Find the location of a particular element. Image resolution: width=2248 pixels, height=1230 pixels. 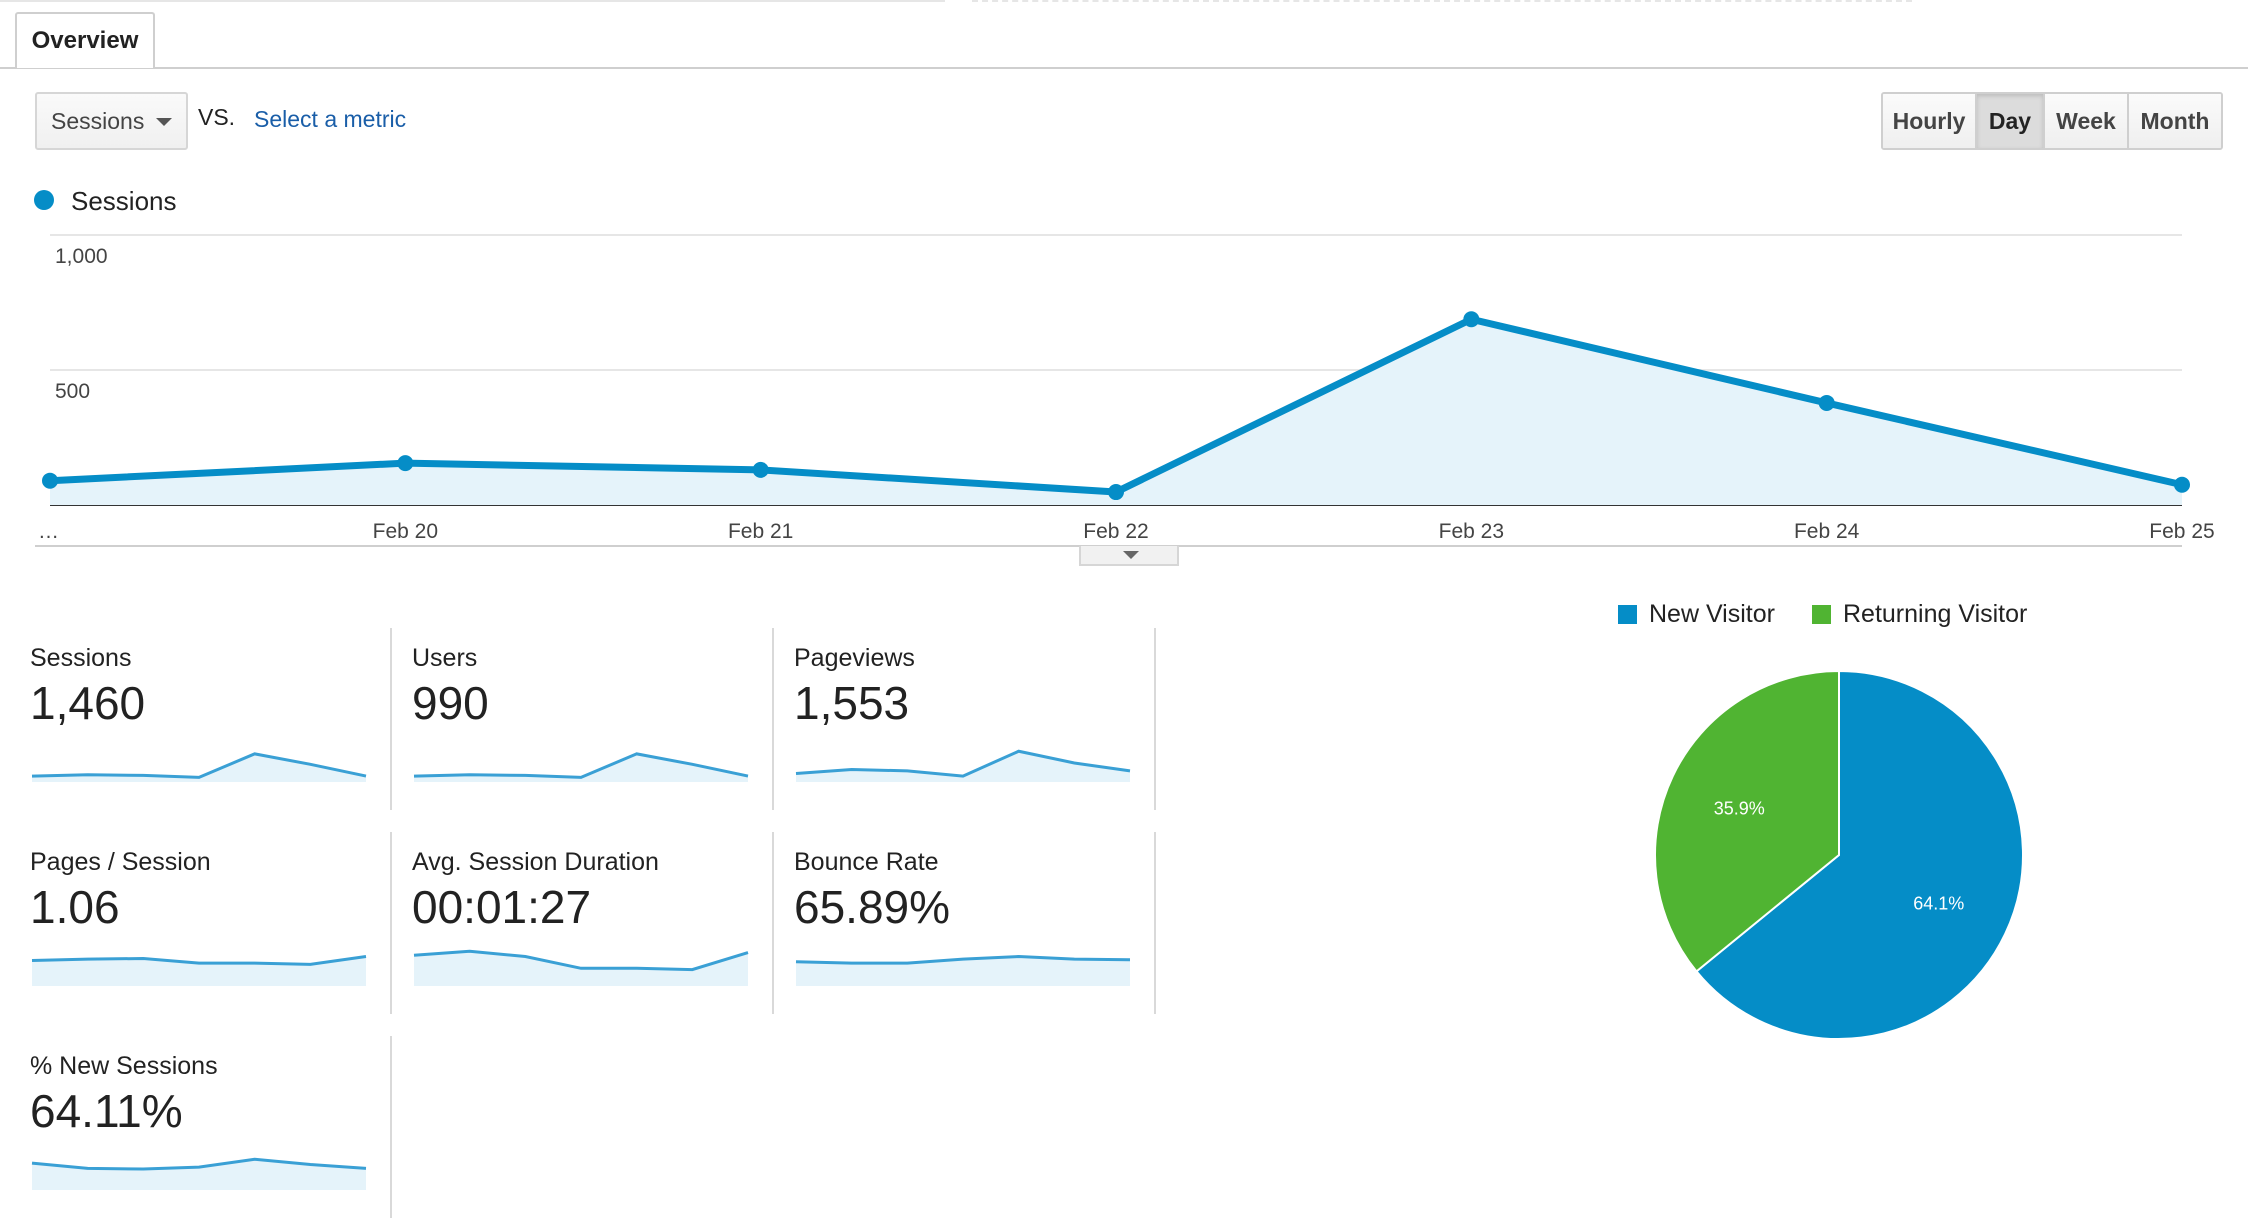

y-tick-label: 1,000 is located at coordinates (81, 256).